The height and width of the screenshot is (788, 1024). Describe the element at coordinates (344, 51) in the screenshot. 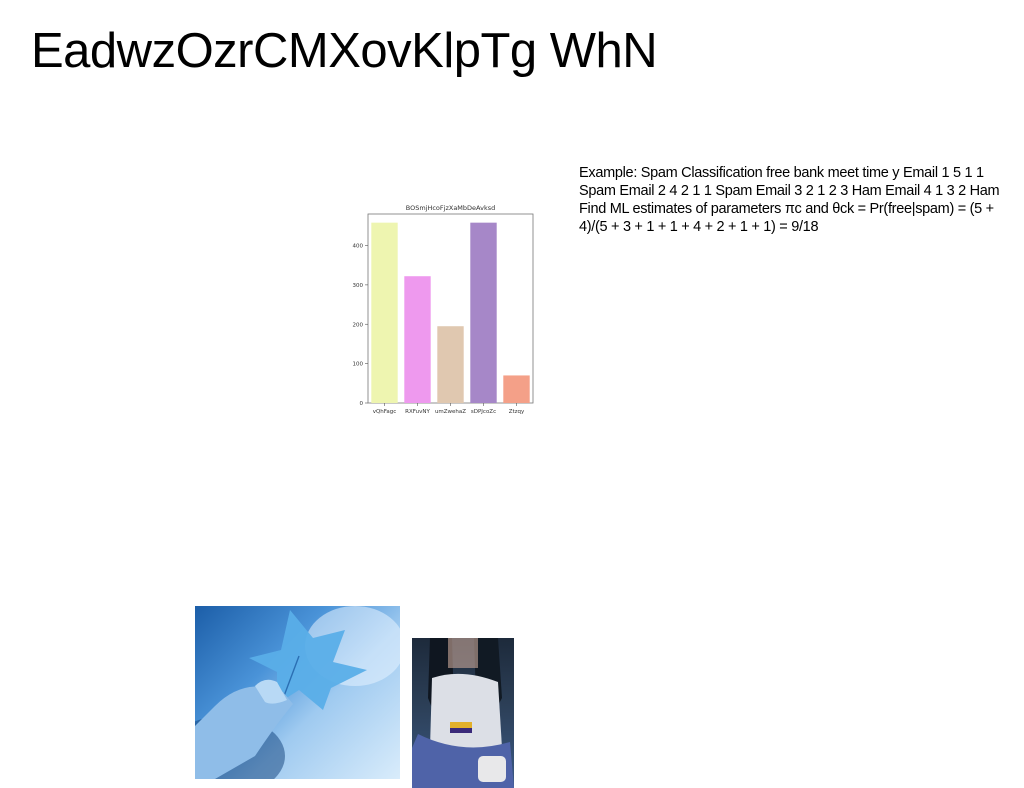

I see `slide-title: EadwzOzrCMXovKlpTg WhN` at that location.